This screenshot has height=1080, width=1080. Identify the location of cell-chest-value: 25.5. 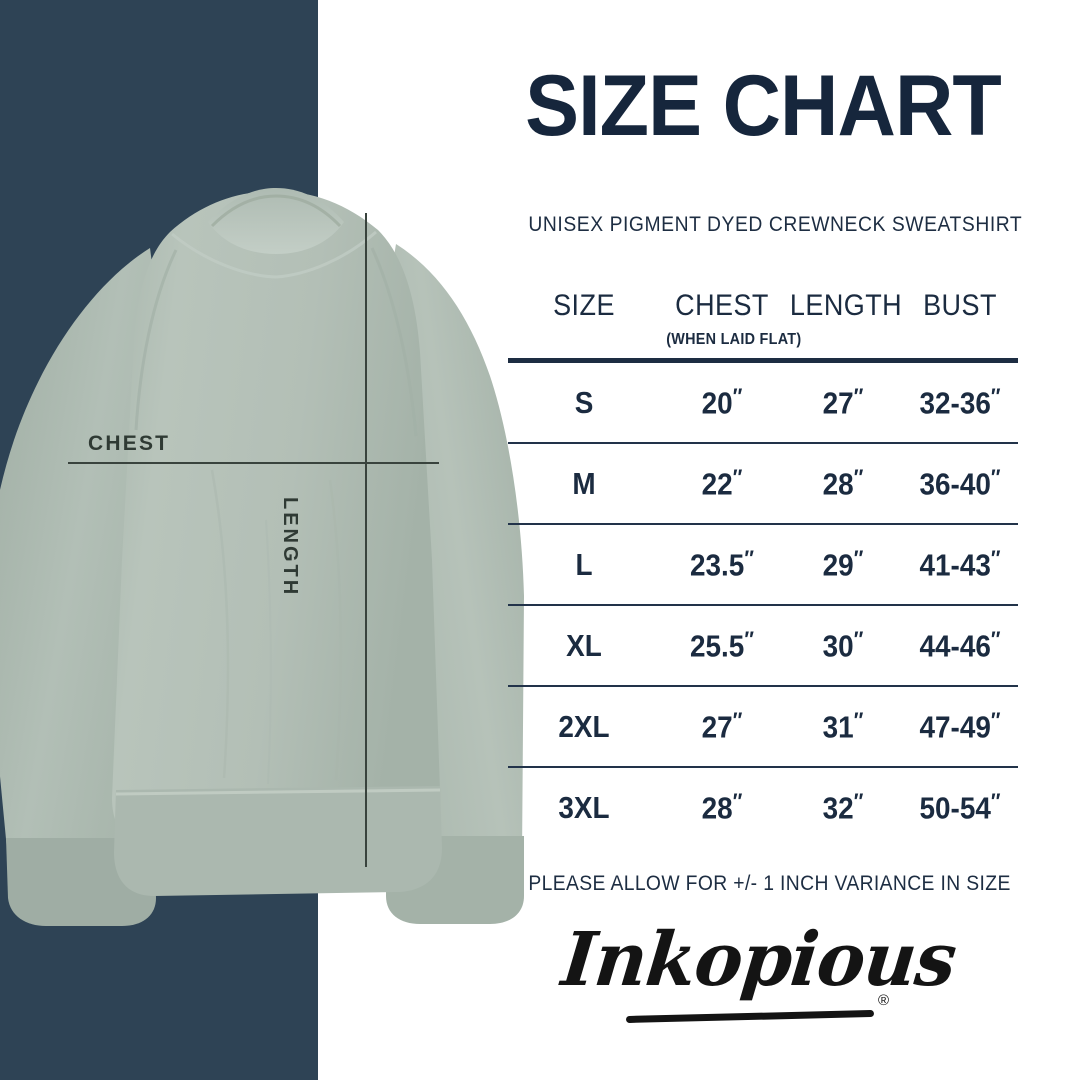
(717, 646).